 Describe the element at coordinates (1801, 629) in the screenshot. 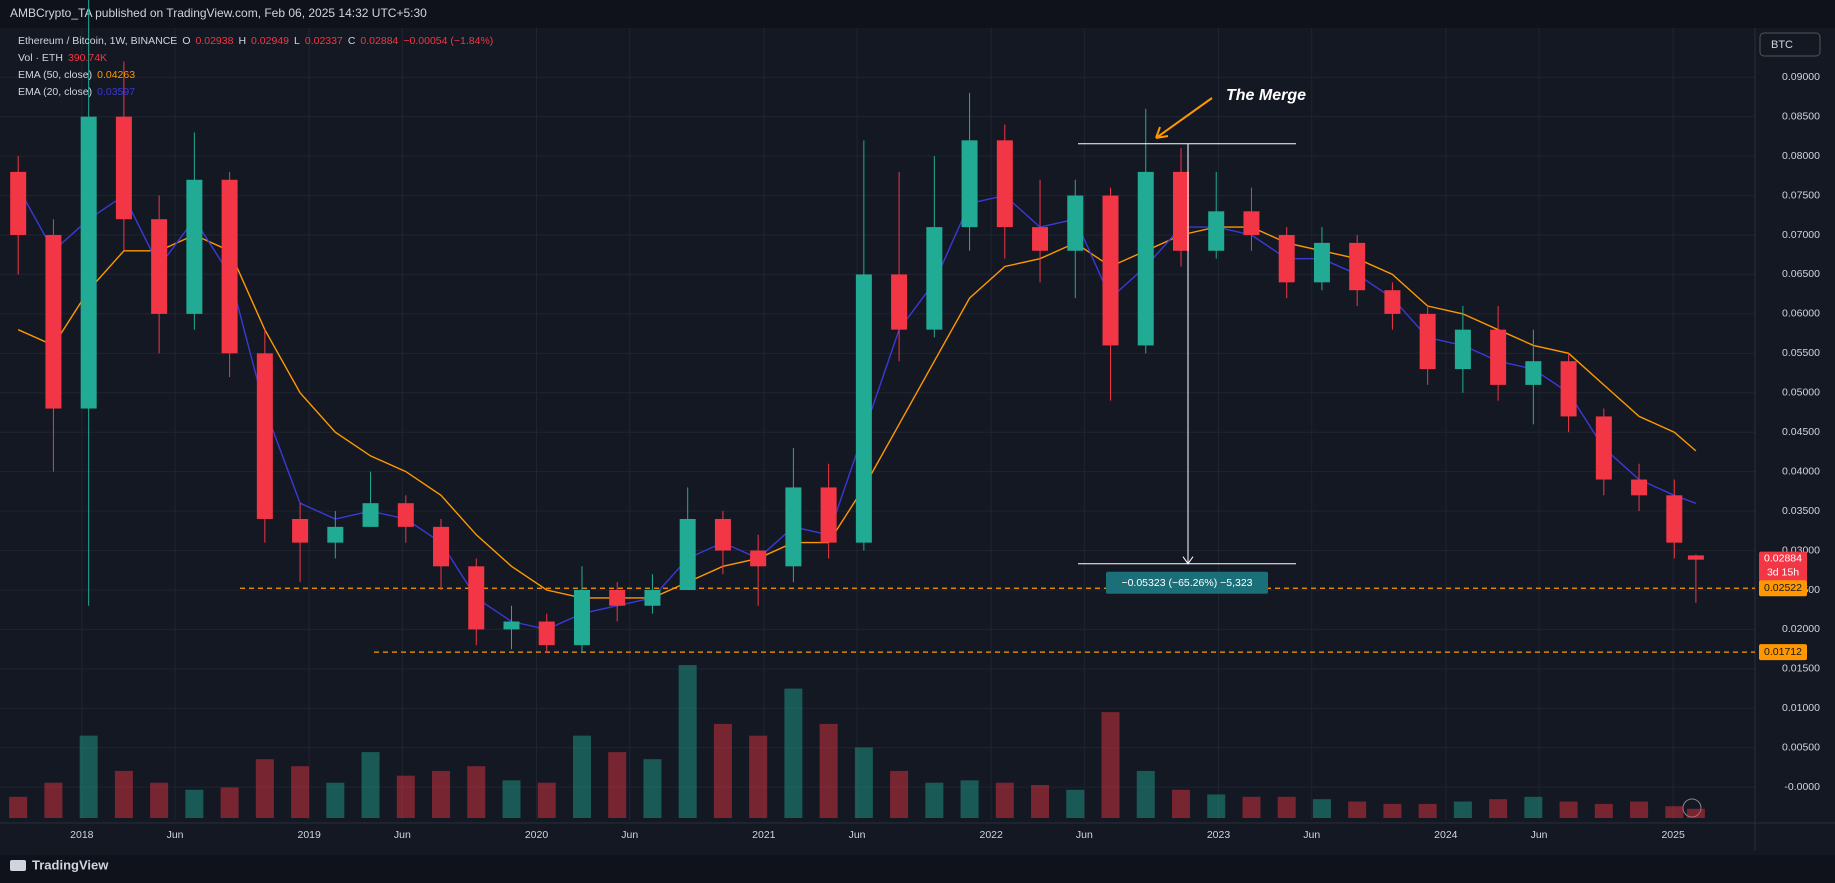

I see `y-tick-label: 0.02000` at that location.